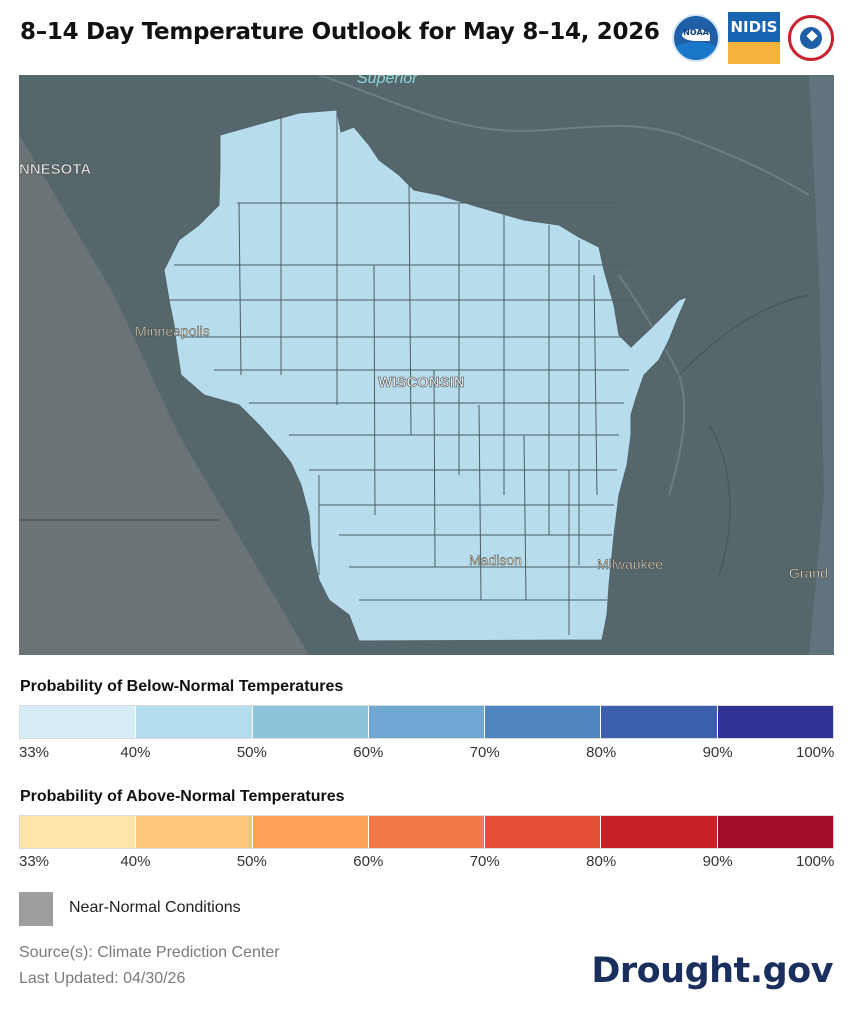 This screenshot has width=852, height=1024. What do you see at coordinates (182, 686) in the screenshot?
I see `legend-below-title: Probability of Below-Normal Temperatures` at bounding box center [182, 686].